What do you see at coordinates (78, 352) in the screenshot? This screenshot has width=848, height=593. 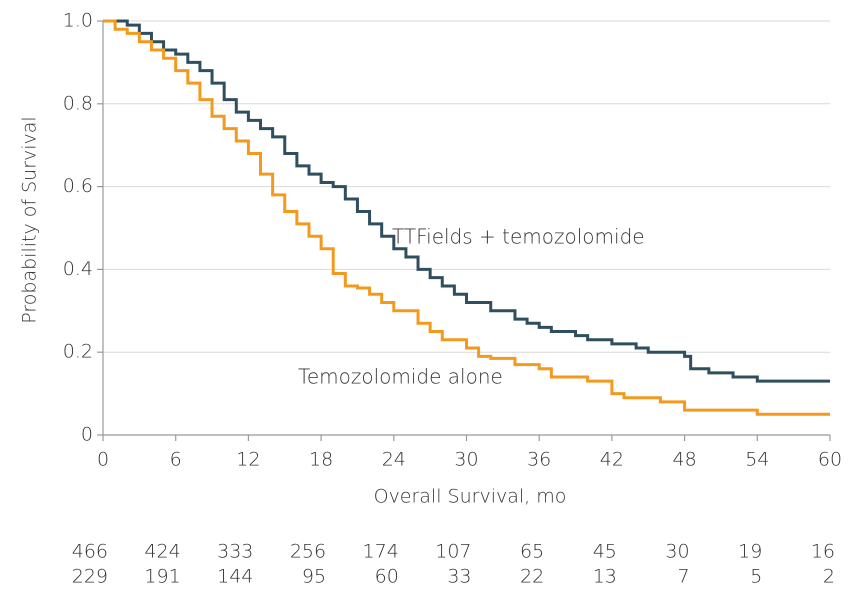 I see `y-tick-label: 0.2` at bounding box center [78, 352].